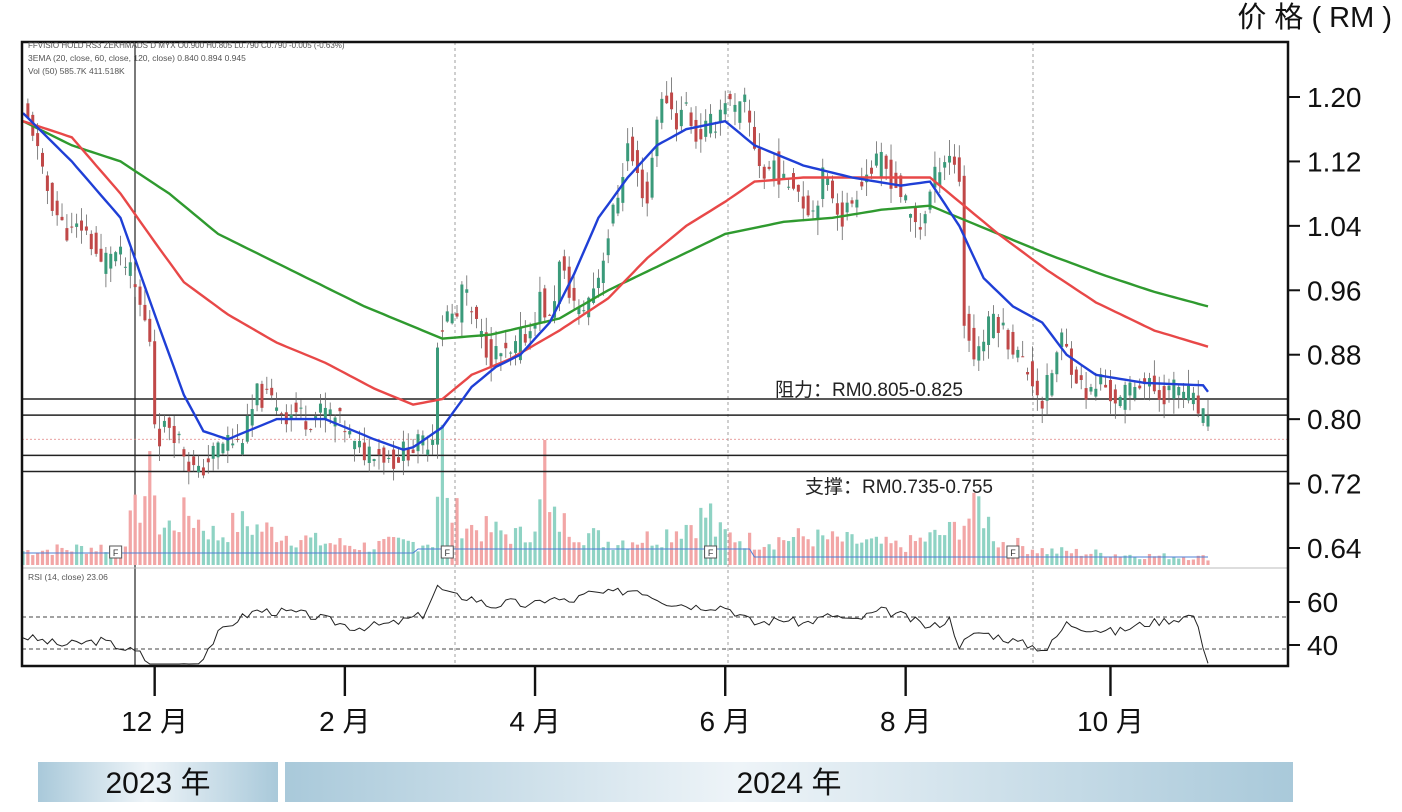 The height and width of the screenshot is (812, 1402). What do you see at coordinates (1110, 721) in the screenshot?
I see `month-label: 10 月` at bounding box center [1110, 721].